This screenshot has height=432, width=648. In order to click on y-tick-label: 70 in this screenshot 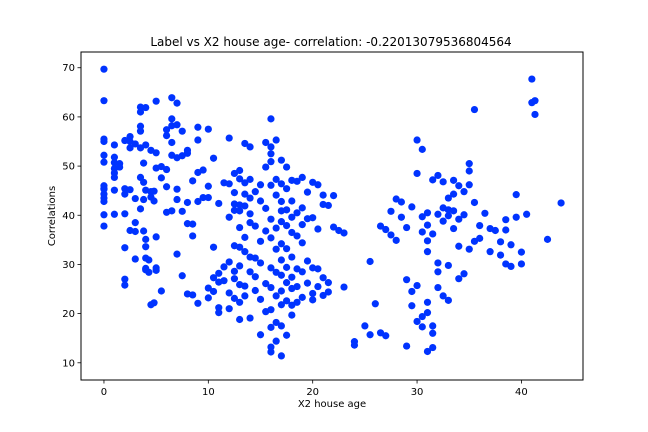, I will do `click(68, 68)`.